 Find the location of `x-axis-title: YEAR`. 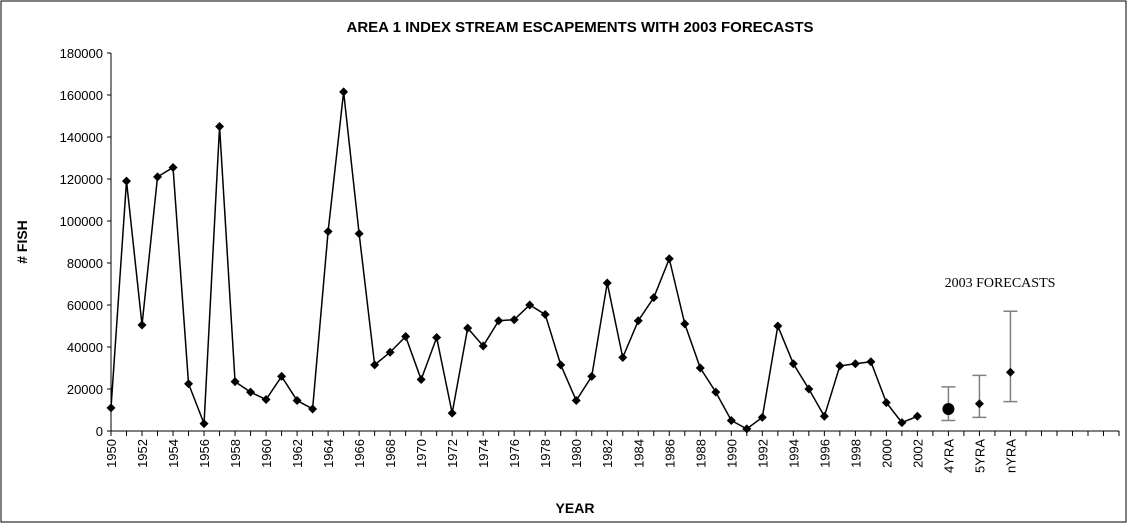

x-axis-title: YEAR is located at coordinates (575, 508).